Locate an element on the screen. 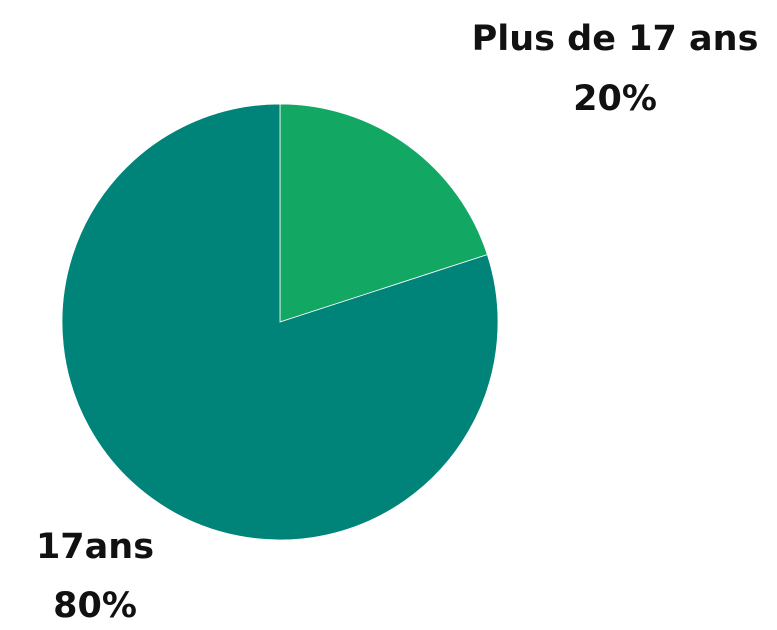 Image resolution: width=777 pixels, height=630 pixels. slice-label: 17ans is located at coordinates (95, 547).